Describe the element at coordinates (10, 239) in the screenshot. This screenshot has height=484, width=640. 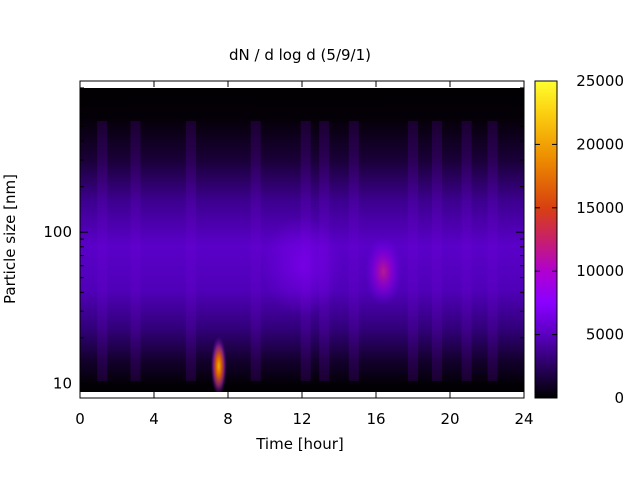
I see `y-axis-label: Particle size [nm]` at that location.